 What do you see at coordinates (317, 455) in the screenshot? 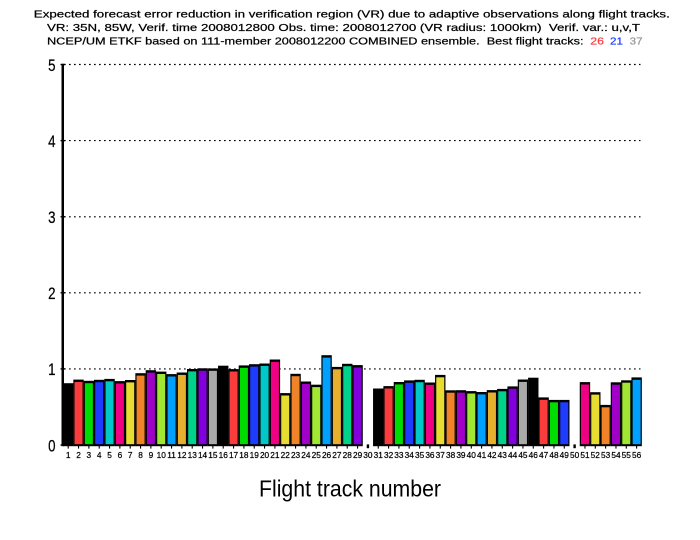
I see `svg-text: 25` at bounding box center [317, 455].